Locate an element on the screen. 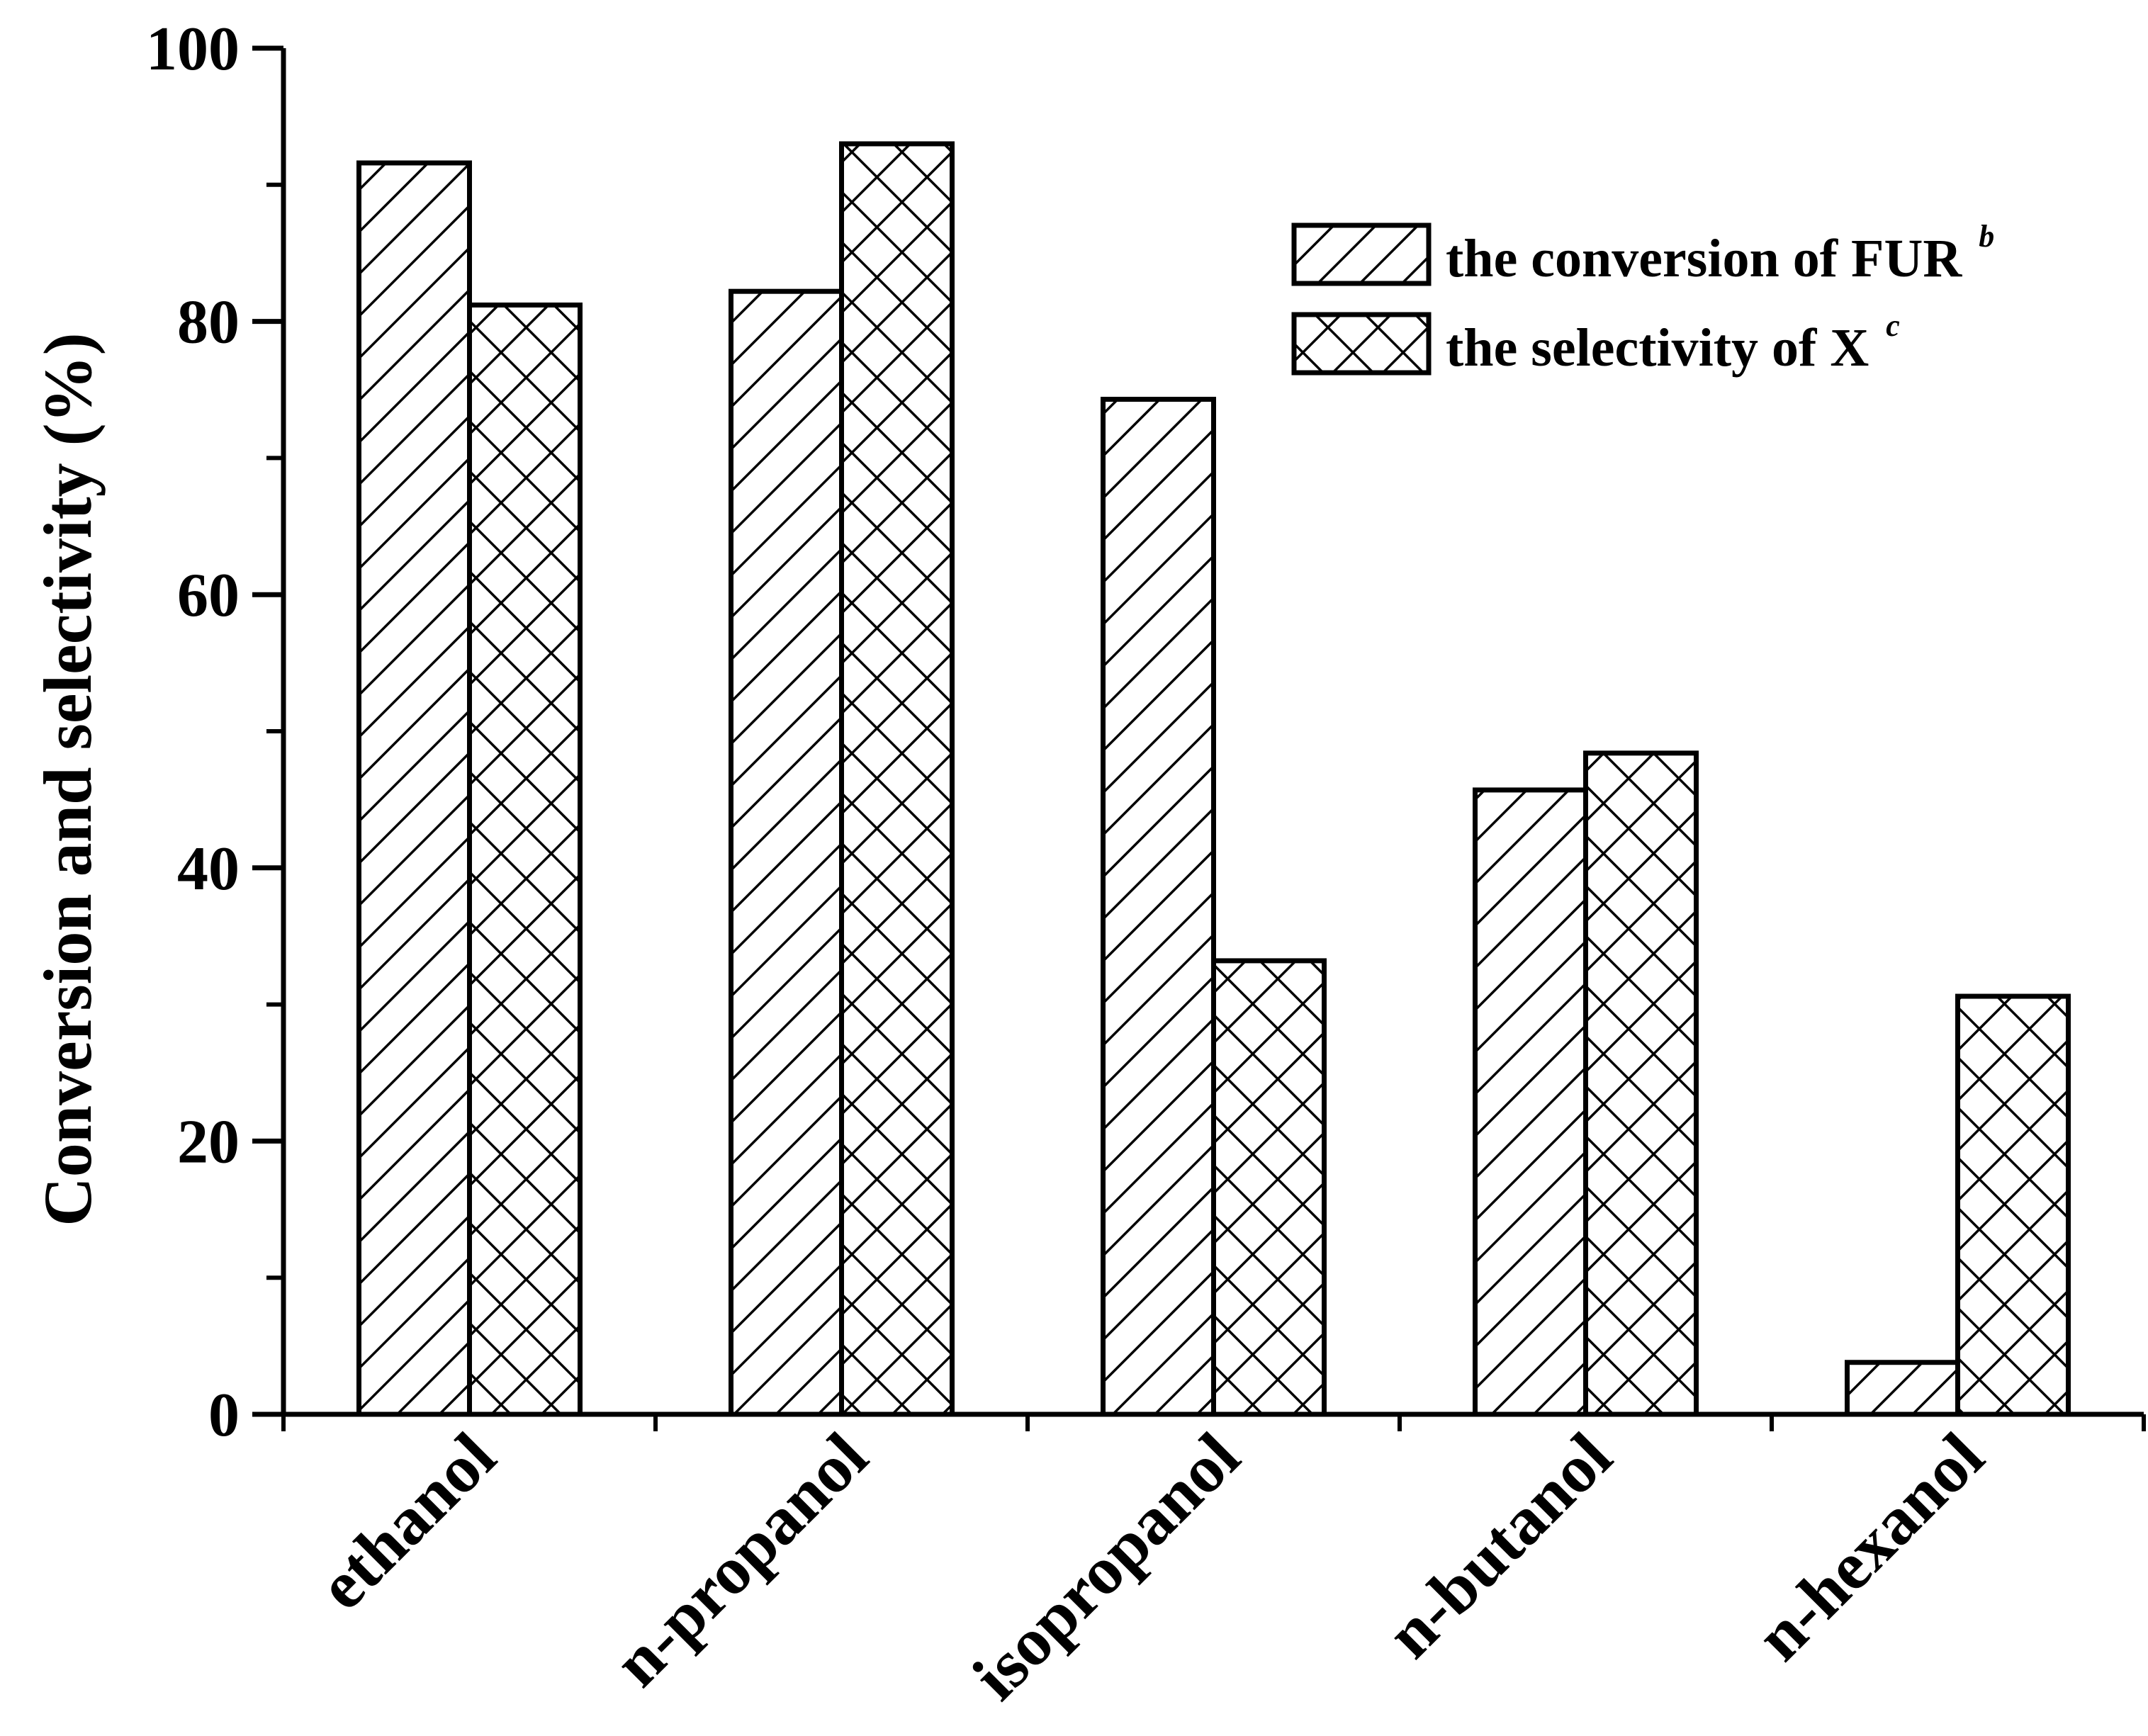 The width and height of the screenshot is (2148, 1736). bar-selectivity-n-butanol is located at coordinates (1641, 1083).